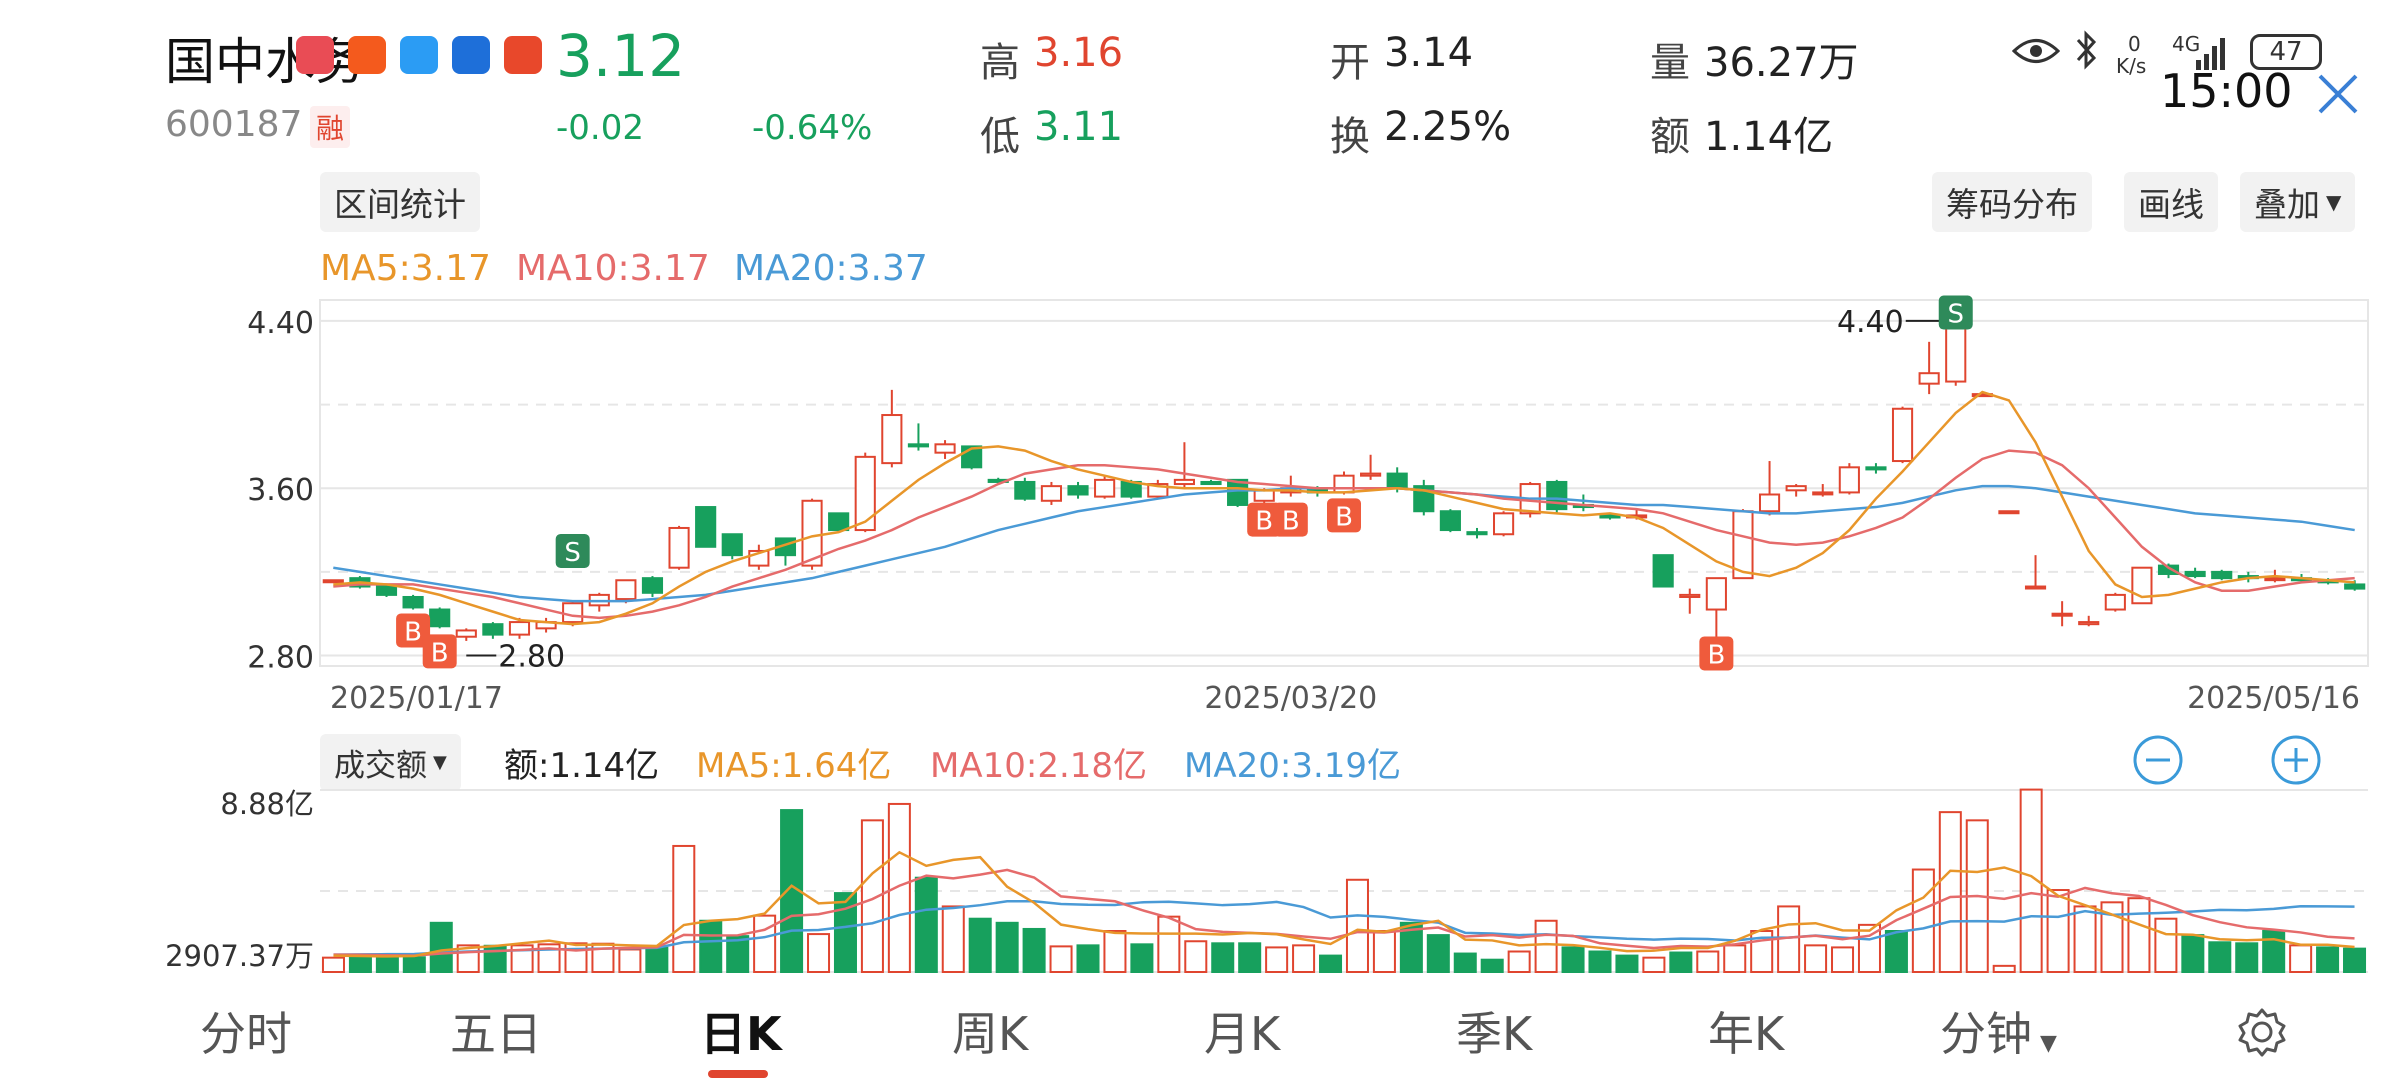 This screenshot has width=2388, height=1080. What do you see at coordinates (1746, 1034) in the screenshot?
I see `tab-label: 年K` at bounding box center [1746, 1034].